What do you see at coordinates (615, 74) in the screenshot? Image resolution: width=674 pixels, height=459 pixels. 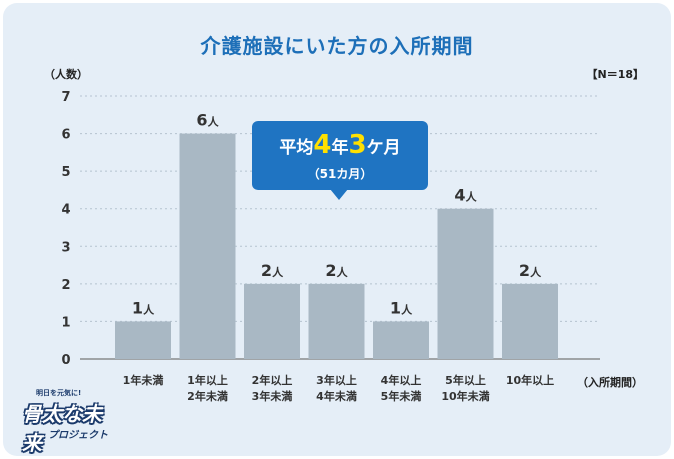 I see `sample-size-label: 【N＝18】` at bounding box center [615, 74].